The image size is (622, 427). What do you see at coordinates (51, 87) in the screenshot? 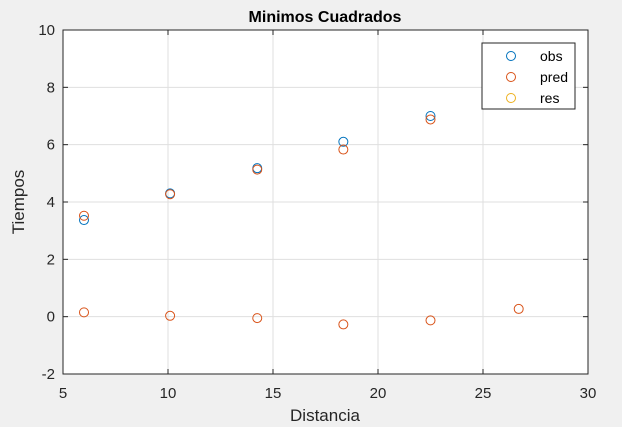
I see `y-tick-label: 8` at bounding box center [51, 87].